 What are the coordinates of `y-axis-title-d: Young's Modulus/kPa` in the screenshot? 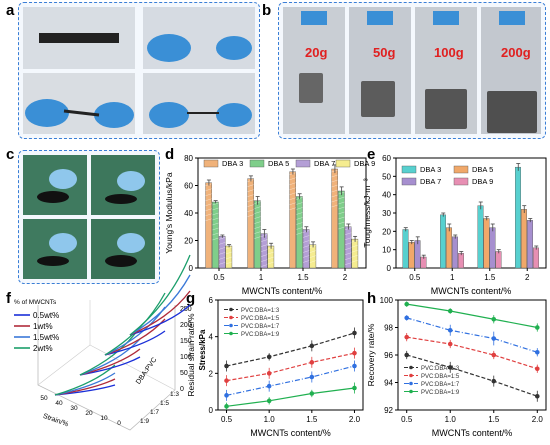 It's located at (169, 212).